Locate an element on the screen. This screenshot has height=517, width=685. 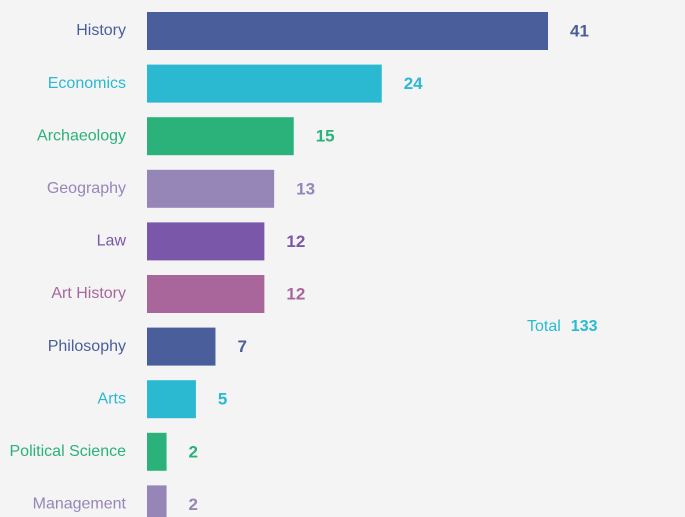
value-label: 41 is located at coordinates (579, 30).